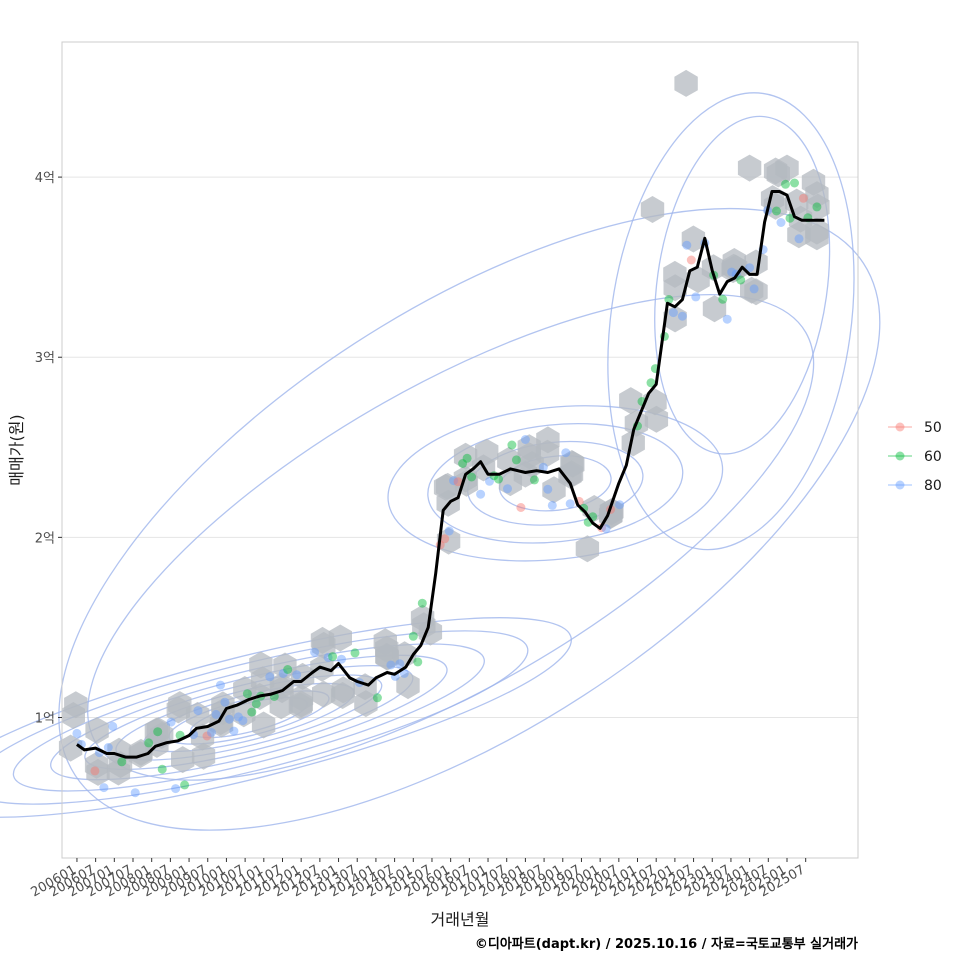  What do you see at coordinates (45, 178) in the screenshot?
I see `y-tick-label: 4억` at bounding box center [45, 178].